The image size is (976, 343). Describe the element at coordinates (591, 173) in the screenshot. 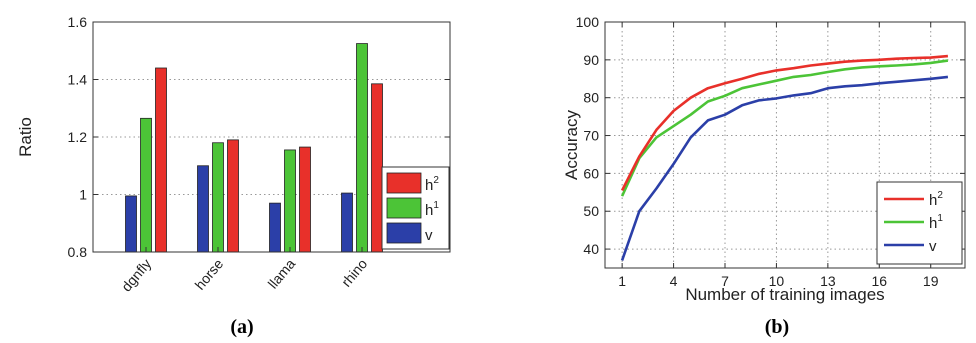

I see `y-tick-label: 60` at that location.